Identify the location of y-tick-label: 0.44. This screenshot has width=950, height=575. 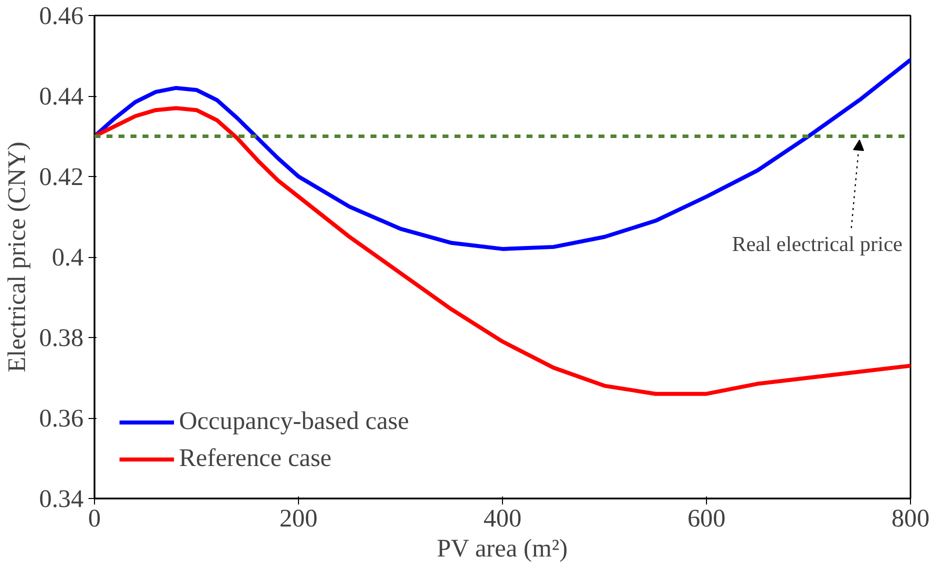
(61, 96).